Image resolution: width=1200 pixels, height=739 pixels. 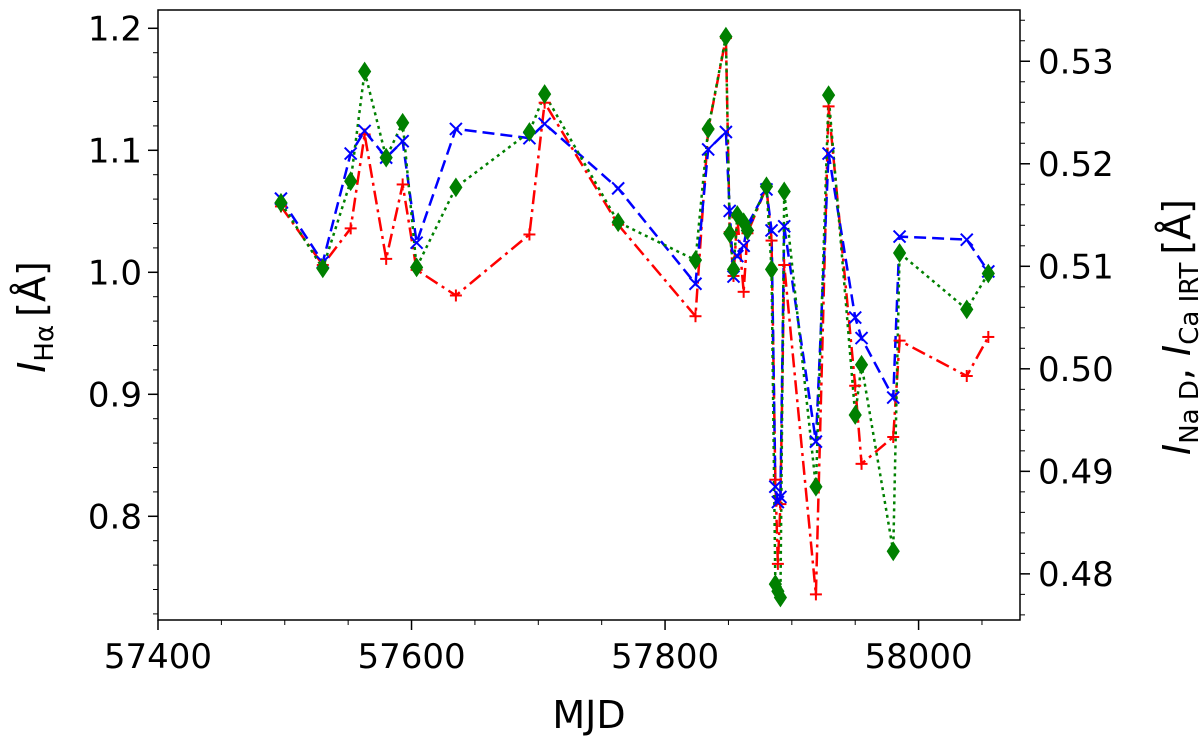 I want to click on x-tick-label: 57600, so click(x=411, y=657).